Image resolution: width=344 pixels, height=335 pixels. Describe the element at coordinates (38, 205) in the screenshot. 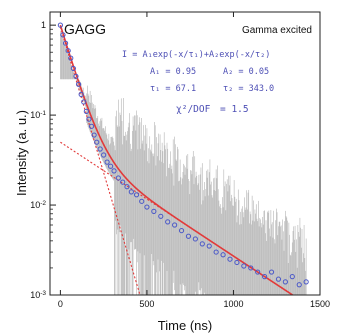

I see `y-tick-label: 10⁻²` at that location.